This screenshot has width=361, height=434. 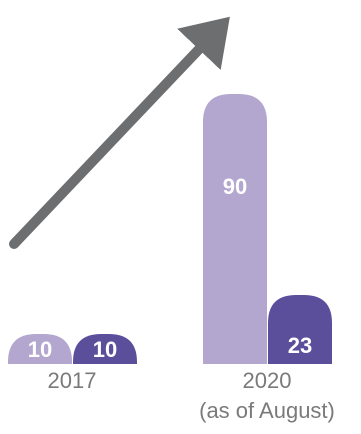 I want to click on data-label-series-1-cat-2: 90, so click(x=235, y=186).